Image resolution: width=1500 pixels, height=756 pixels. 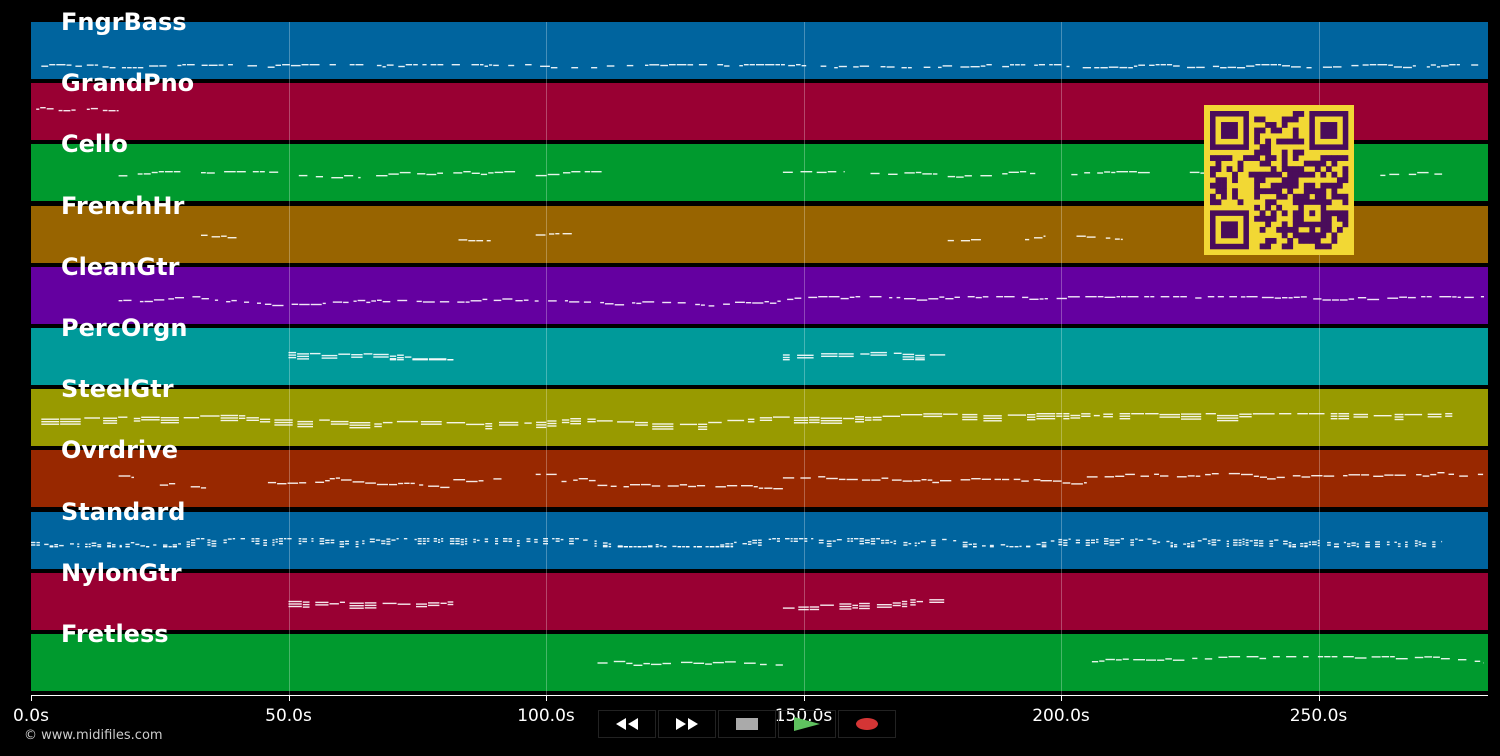 I want to click on track-cleangtr: CleanGtr, so click(x=759, y=289).